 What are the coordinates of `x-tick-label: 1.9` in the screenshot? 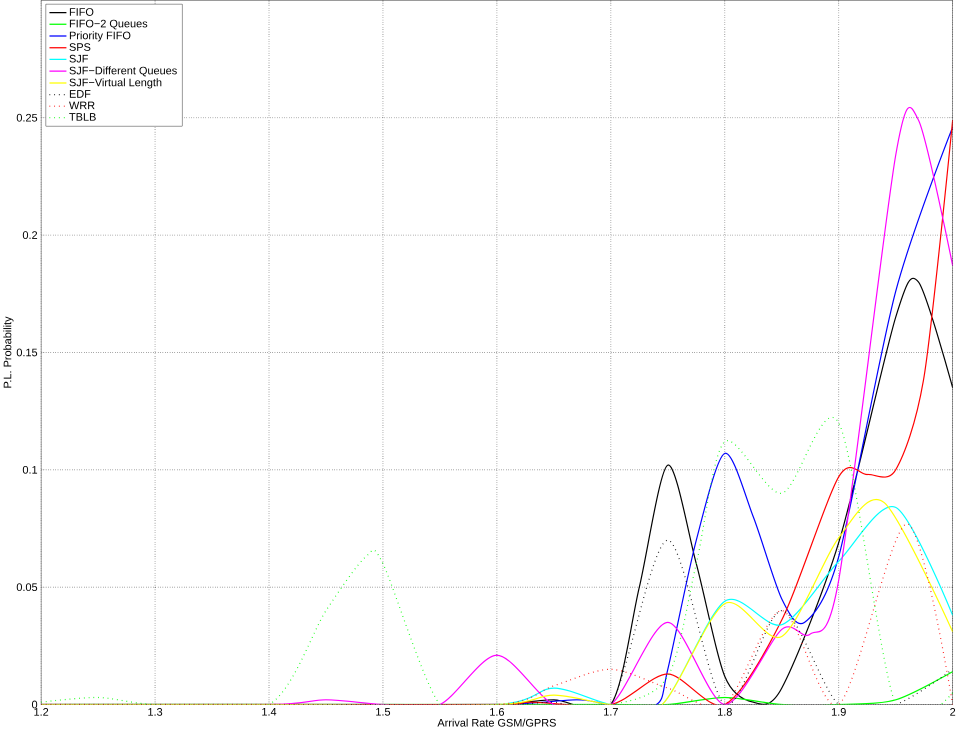 It's located at (839, 712).